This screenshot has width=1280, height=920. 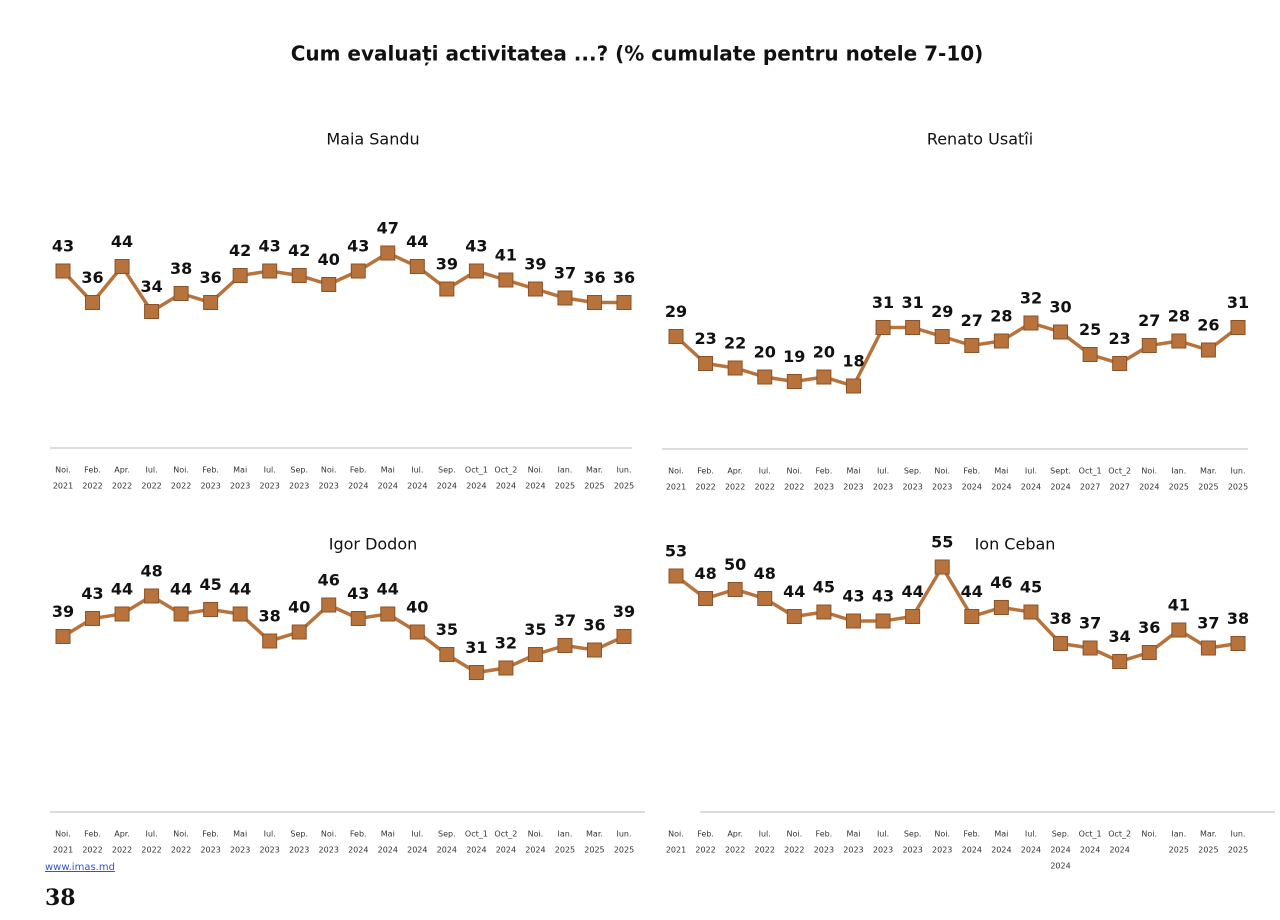 What do you see at coordinates (373, 544) in the screenshot?
I see `chart-title: Igor Dodon` at bounding box center [373, 544].